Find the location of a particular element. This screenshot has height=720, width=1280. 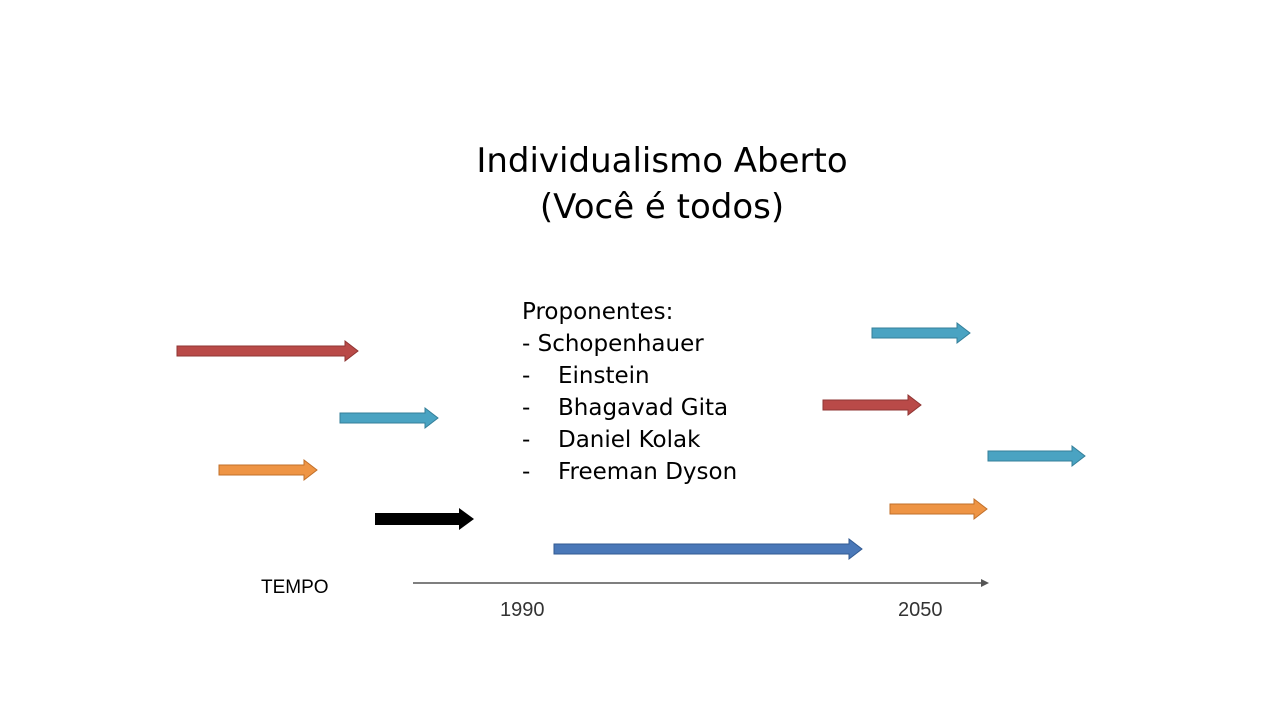

teal-arrow-left is located at coordinates (389, 418).